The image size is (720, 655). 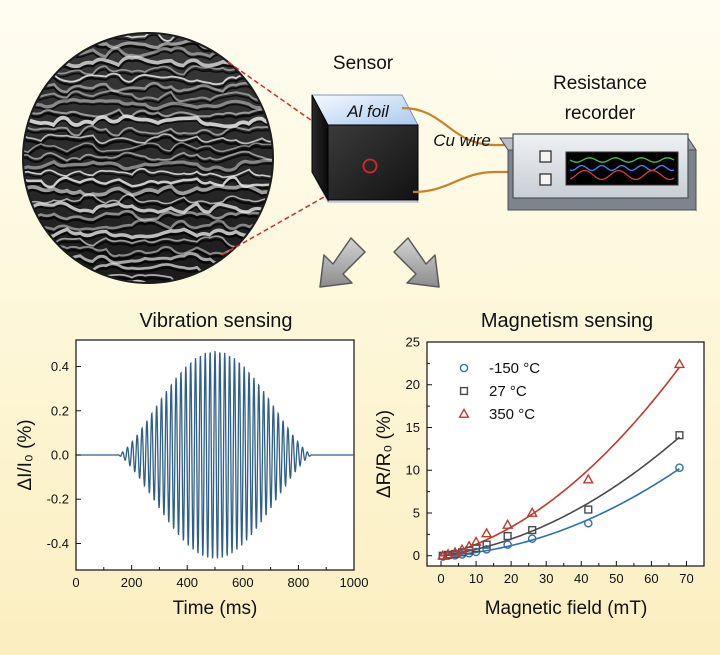 I want to click on magnetism-x-tick-label: 50, so click(x=616, y=578).